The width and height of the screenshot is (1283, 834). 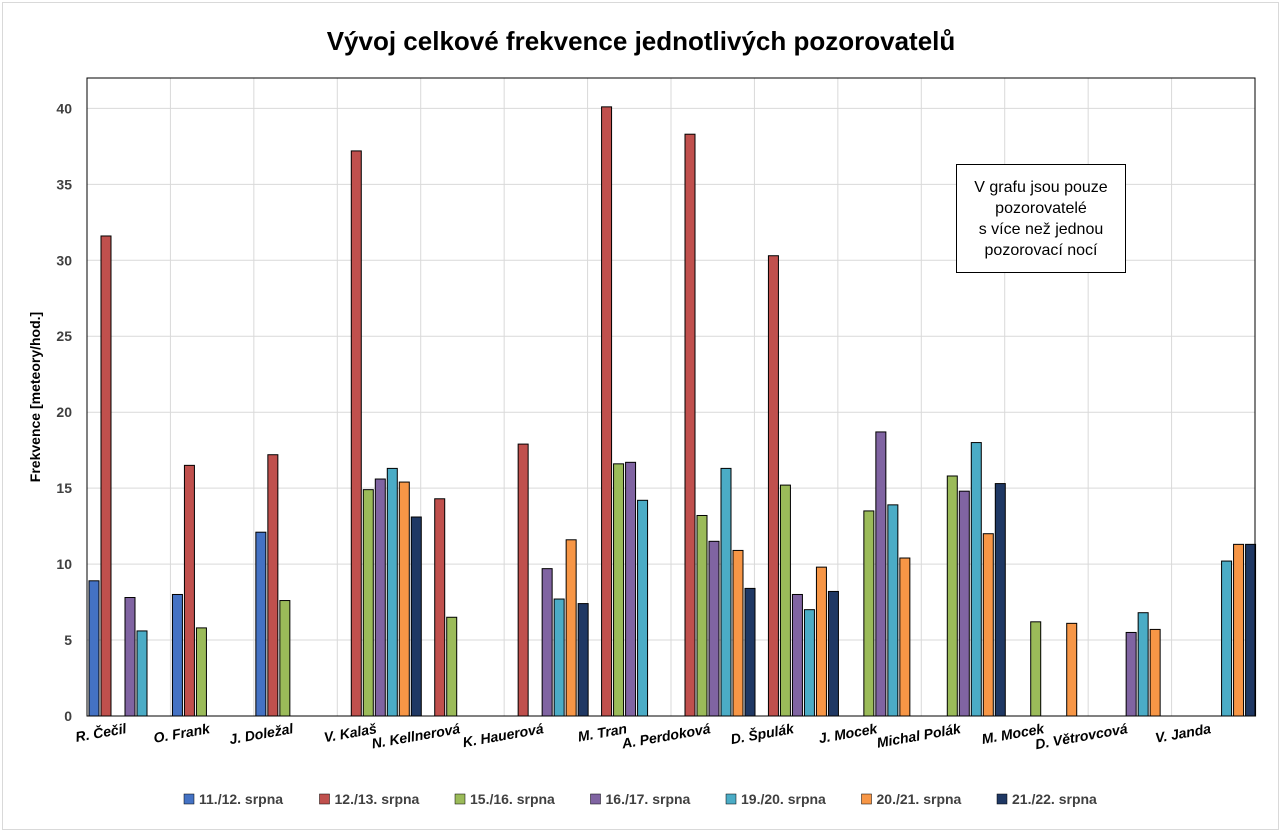 I want to click on y-tick-label: 15, so click(x=64, y=488).